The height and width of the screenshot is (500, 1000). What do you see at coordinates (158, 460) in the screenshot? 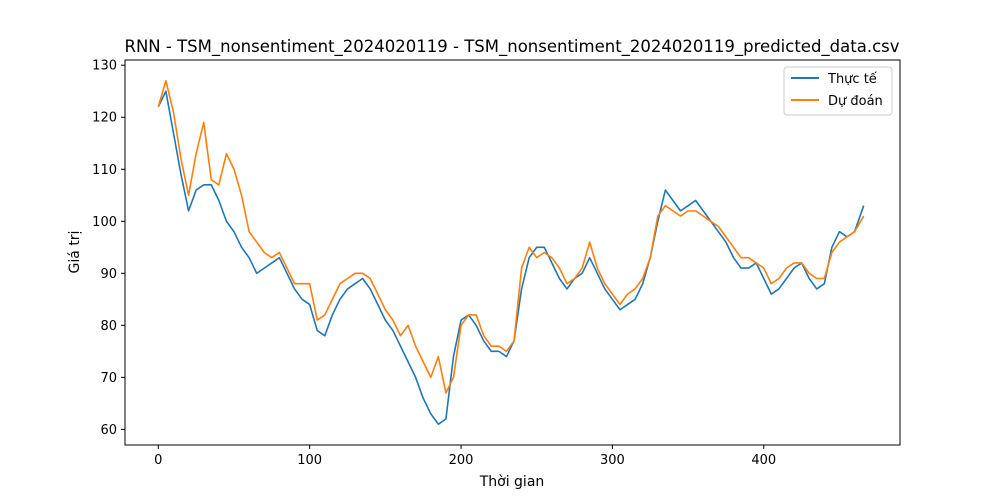
I see `x-tick-label: 0` at bounding box center [158, 460].